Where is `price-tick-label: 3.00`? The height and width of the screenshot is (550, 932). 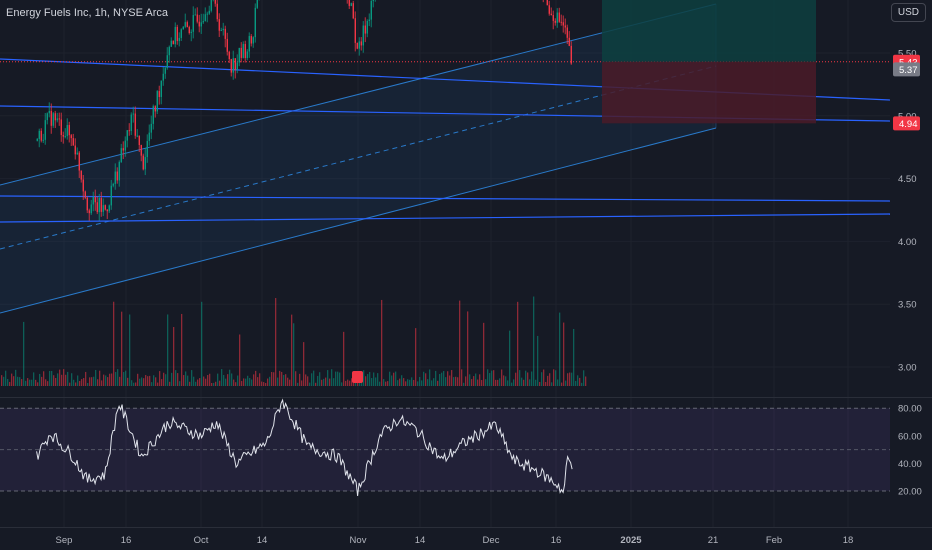 price-tick-label: 3.00 is located at coordinates (907, 368).